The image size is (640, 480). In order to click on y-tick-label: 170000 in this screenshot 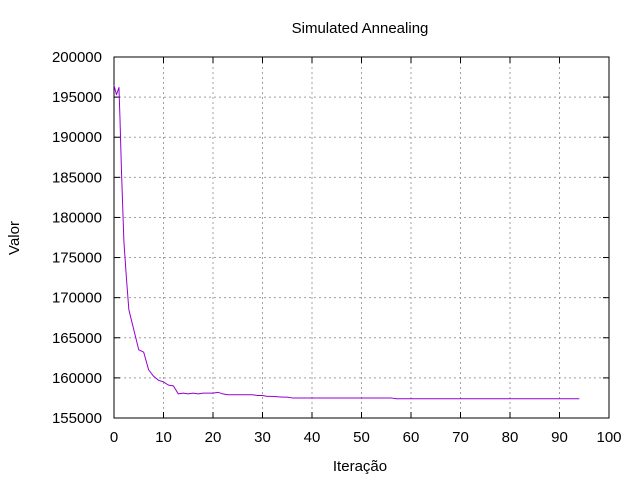, I will do `click(77, 298)`.